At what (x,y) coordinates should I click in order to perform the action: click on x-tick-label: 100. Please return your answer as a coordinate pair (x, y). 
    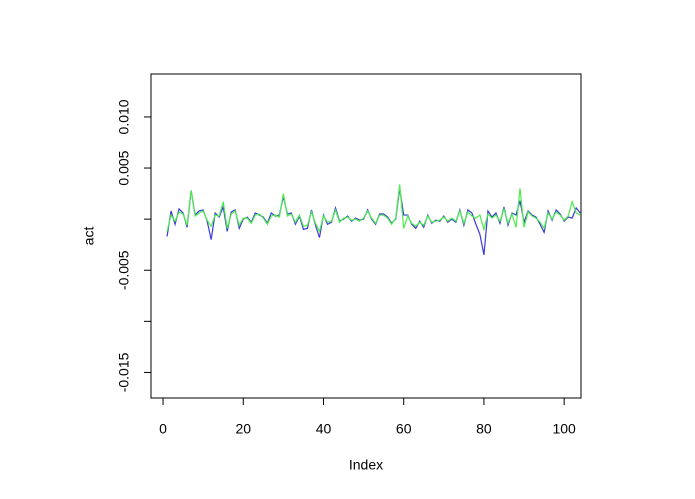
    Looking at the image, I should click on (564, 429).